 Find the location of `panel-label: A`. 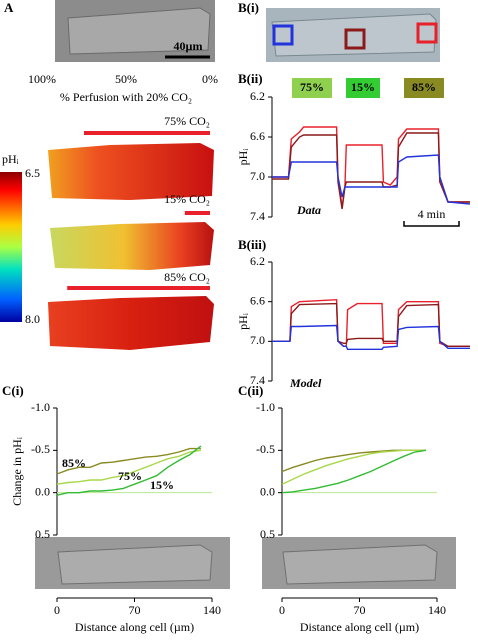

panel-label: A is located at coordinates (9, 7).